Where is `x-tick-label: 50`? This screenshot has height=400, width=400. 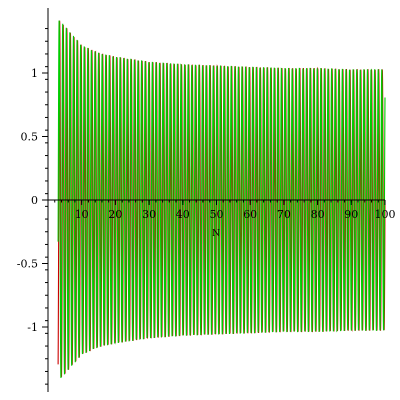
x-tick-label: 50 is located at coordinates (217, 214).